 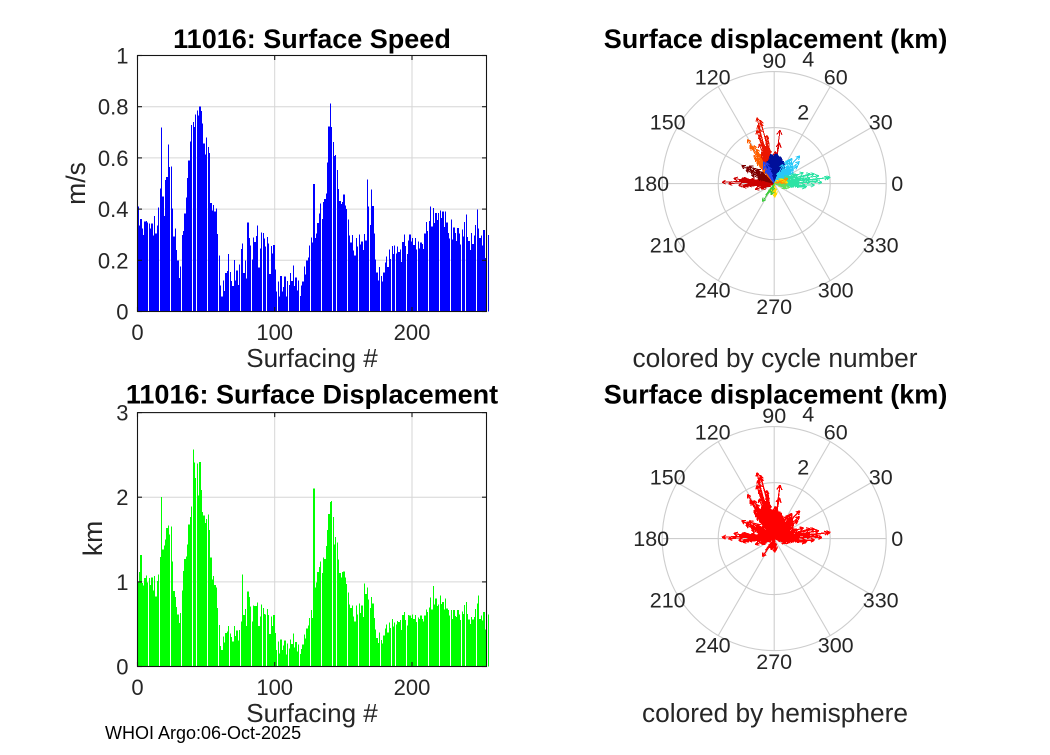 I want to click on svg-text: WHOI Argo:06-Oct-2025, so click(x=203, y=733).